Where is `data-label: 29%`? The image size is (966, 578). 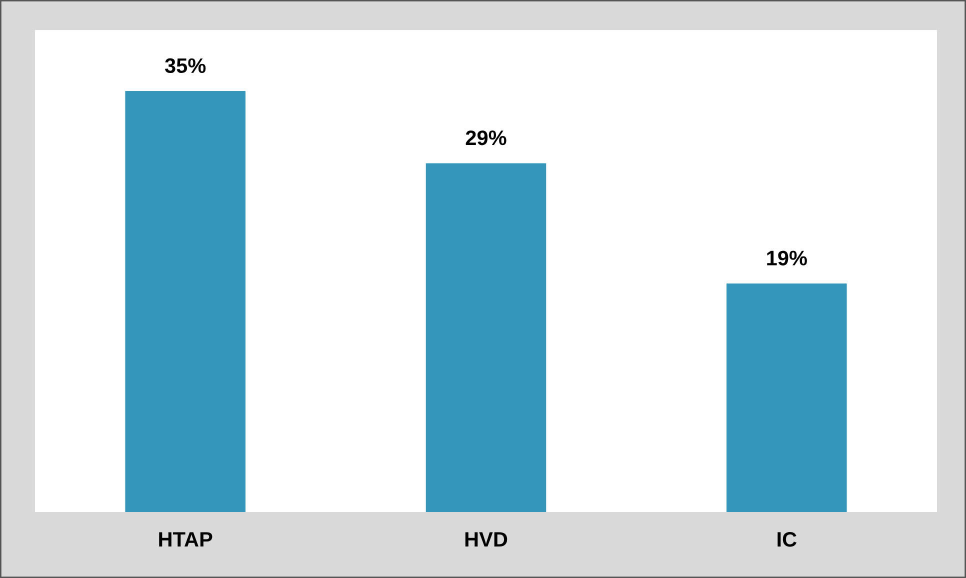
data-label: 29% is located at coordinates (486, 138).